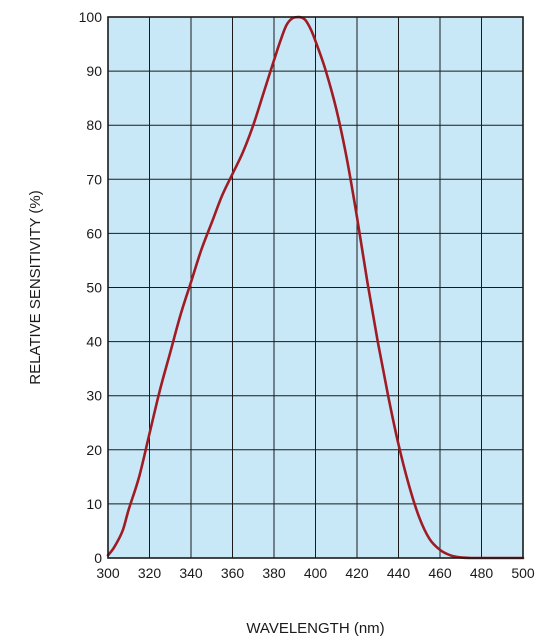 The height and width of the screenshot is (637, 542). What do you see at coordinates (357, 573) in the screenshot?
I see `x-tick-label: 420` at bounding box center [357, 573].